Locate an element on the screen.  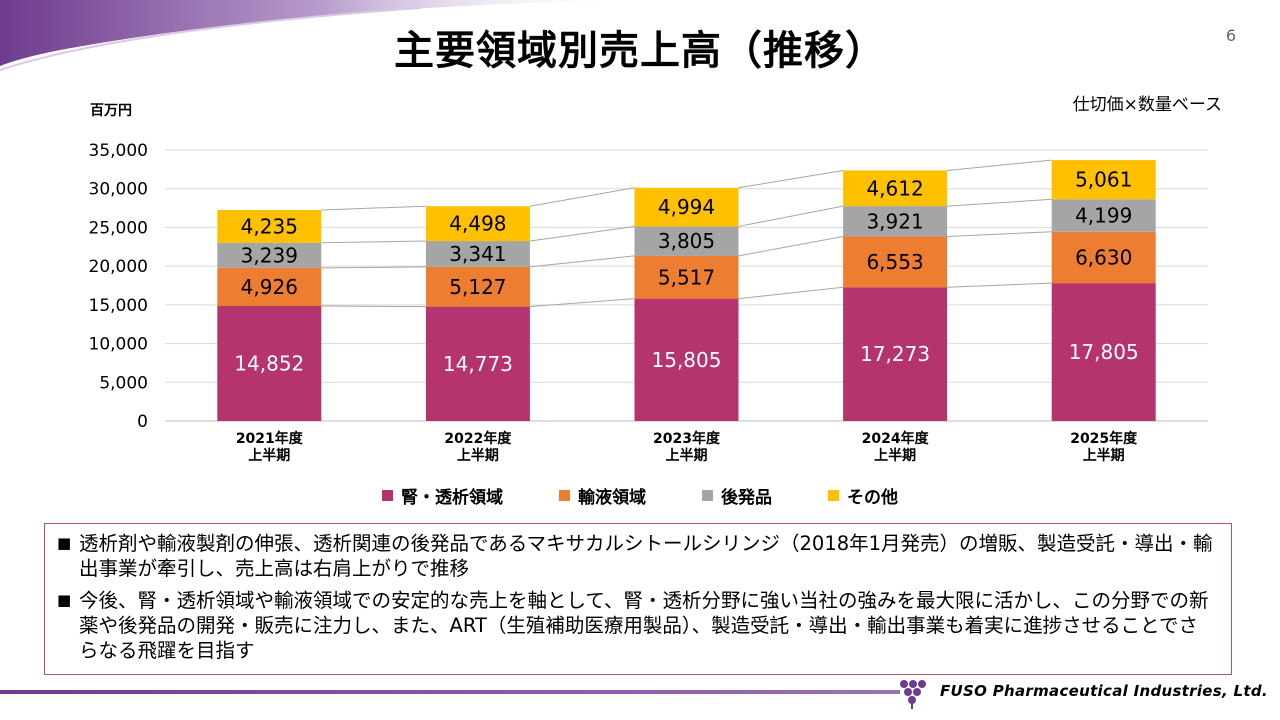
data-label: 5,127 is located at coordinates (477, 287).